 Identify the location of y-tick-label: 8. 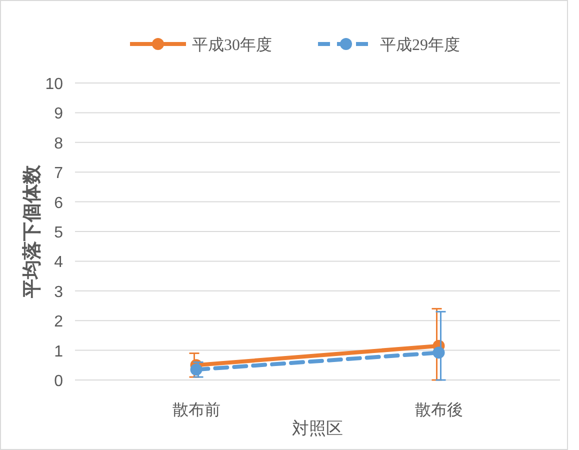
(59, 143).